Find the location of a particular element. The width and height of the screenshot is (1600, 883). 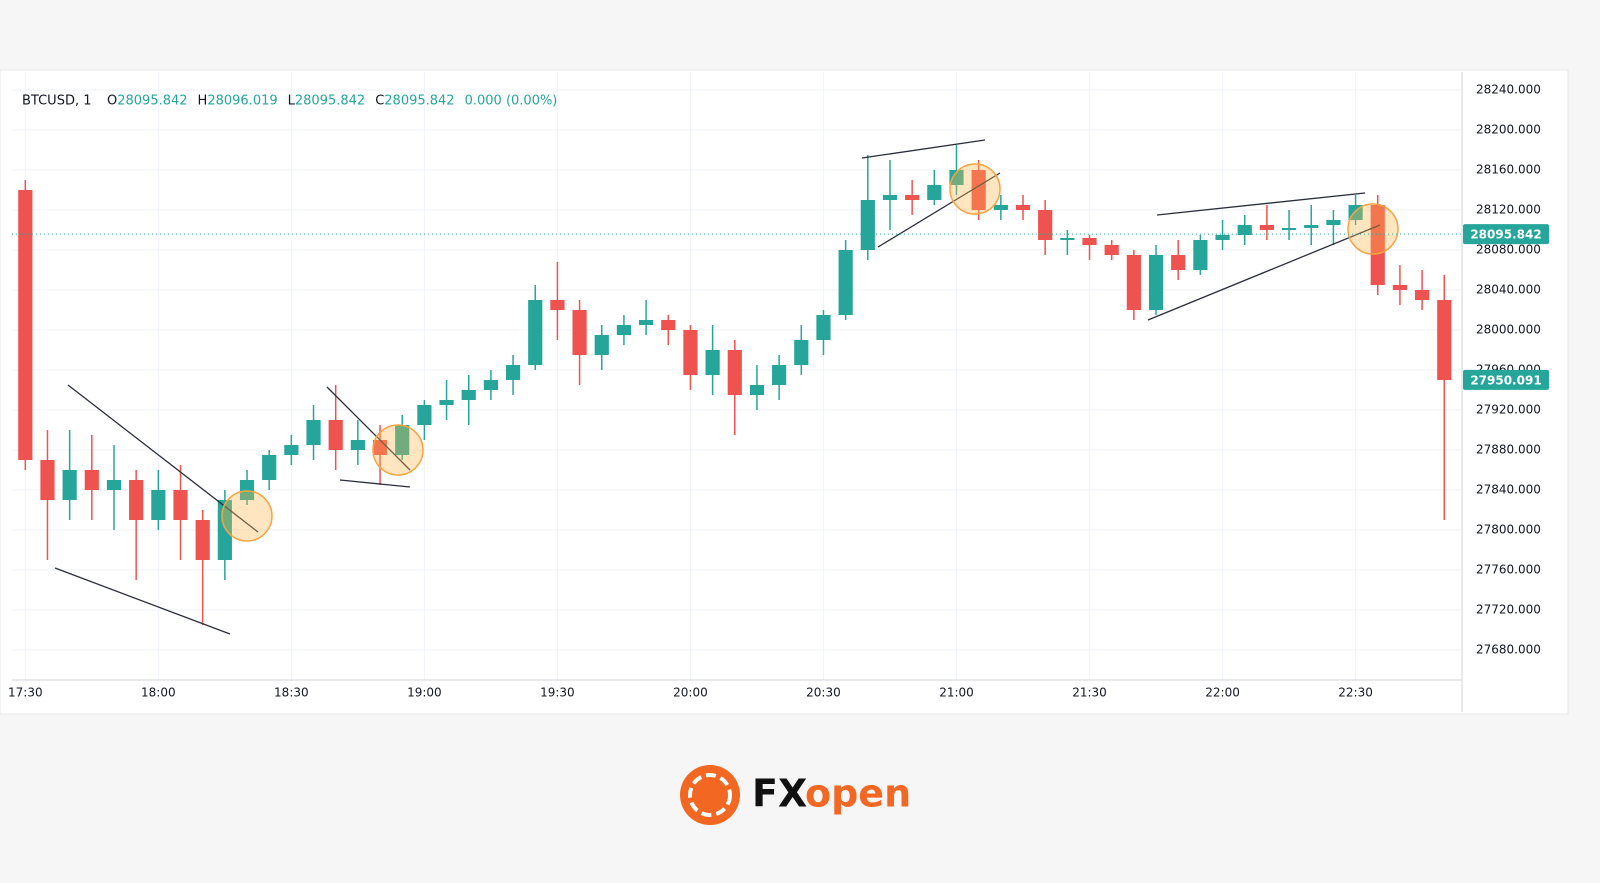

y-tick-label: 28240.000 is located at coordinates (1508, 90).